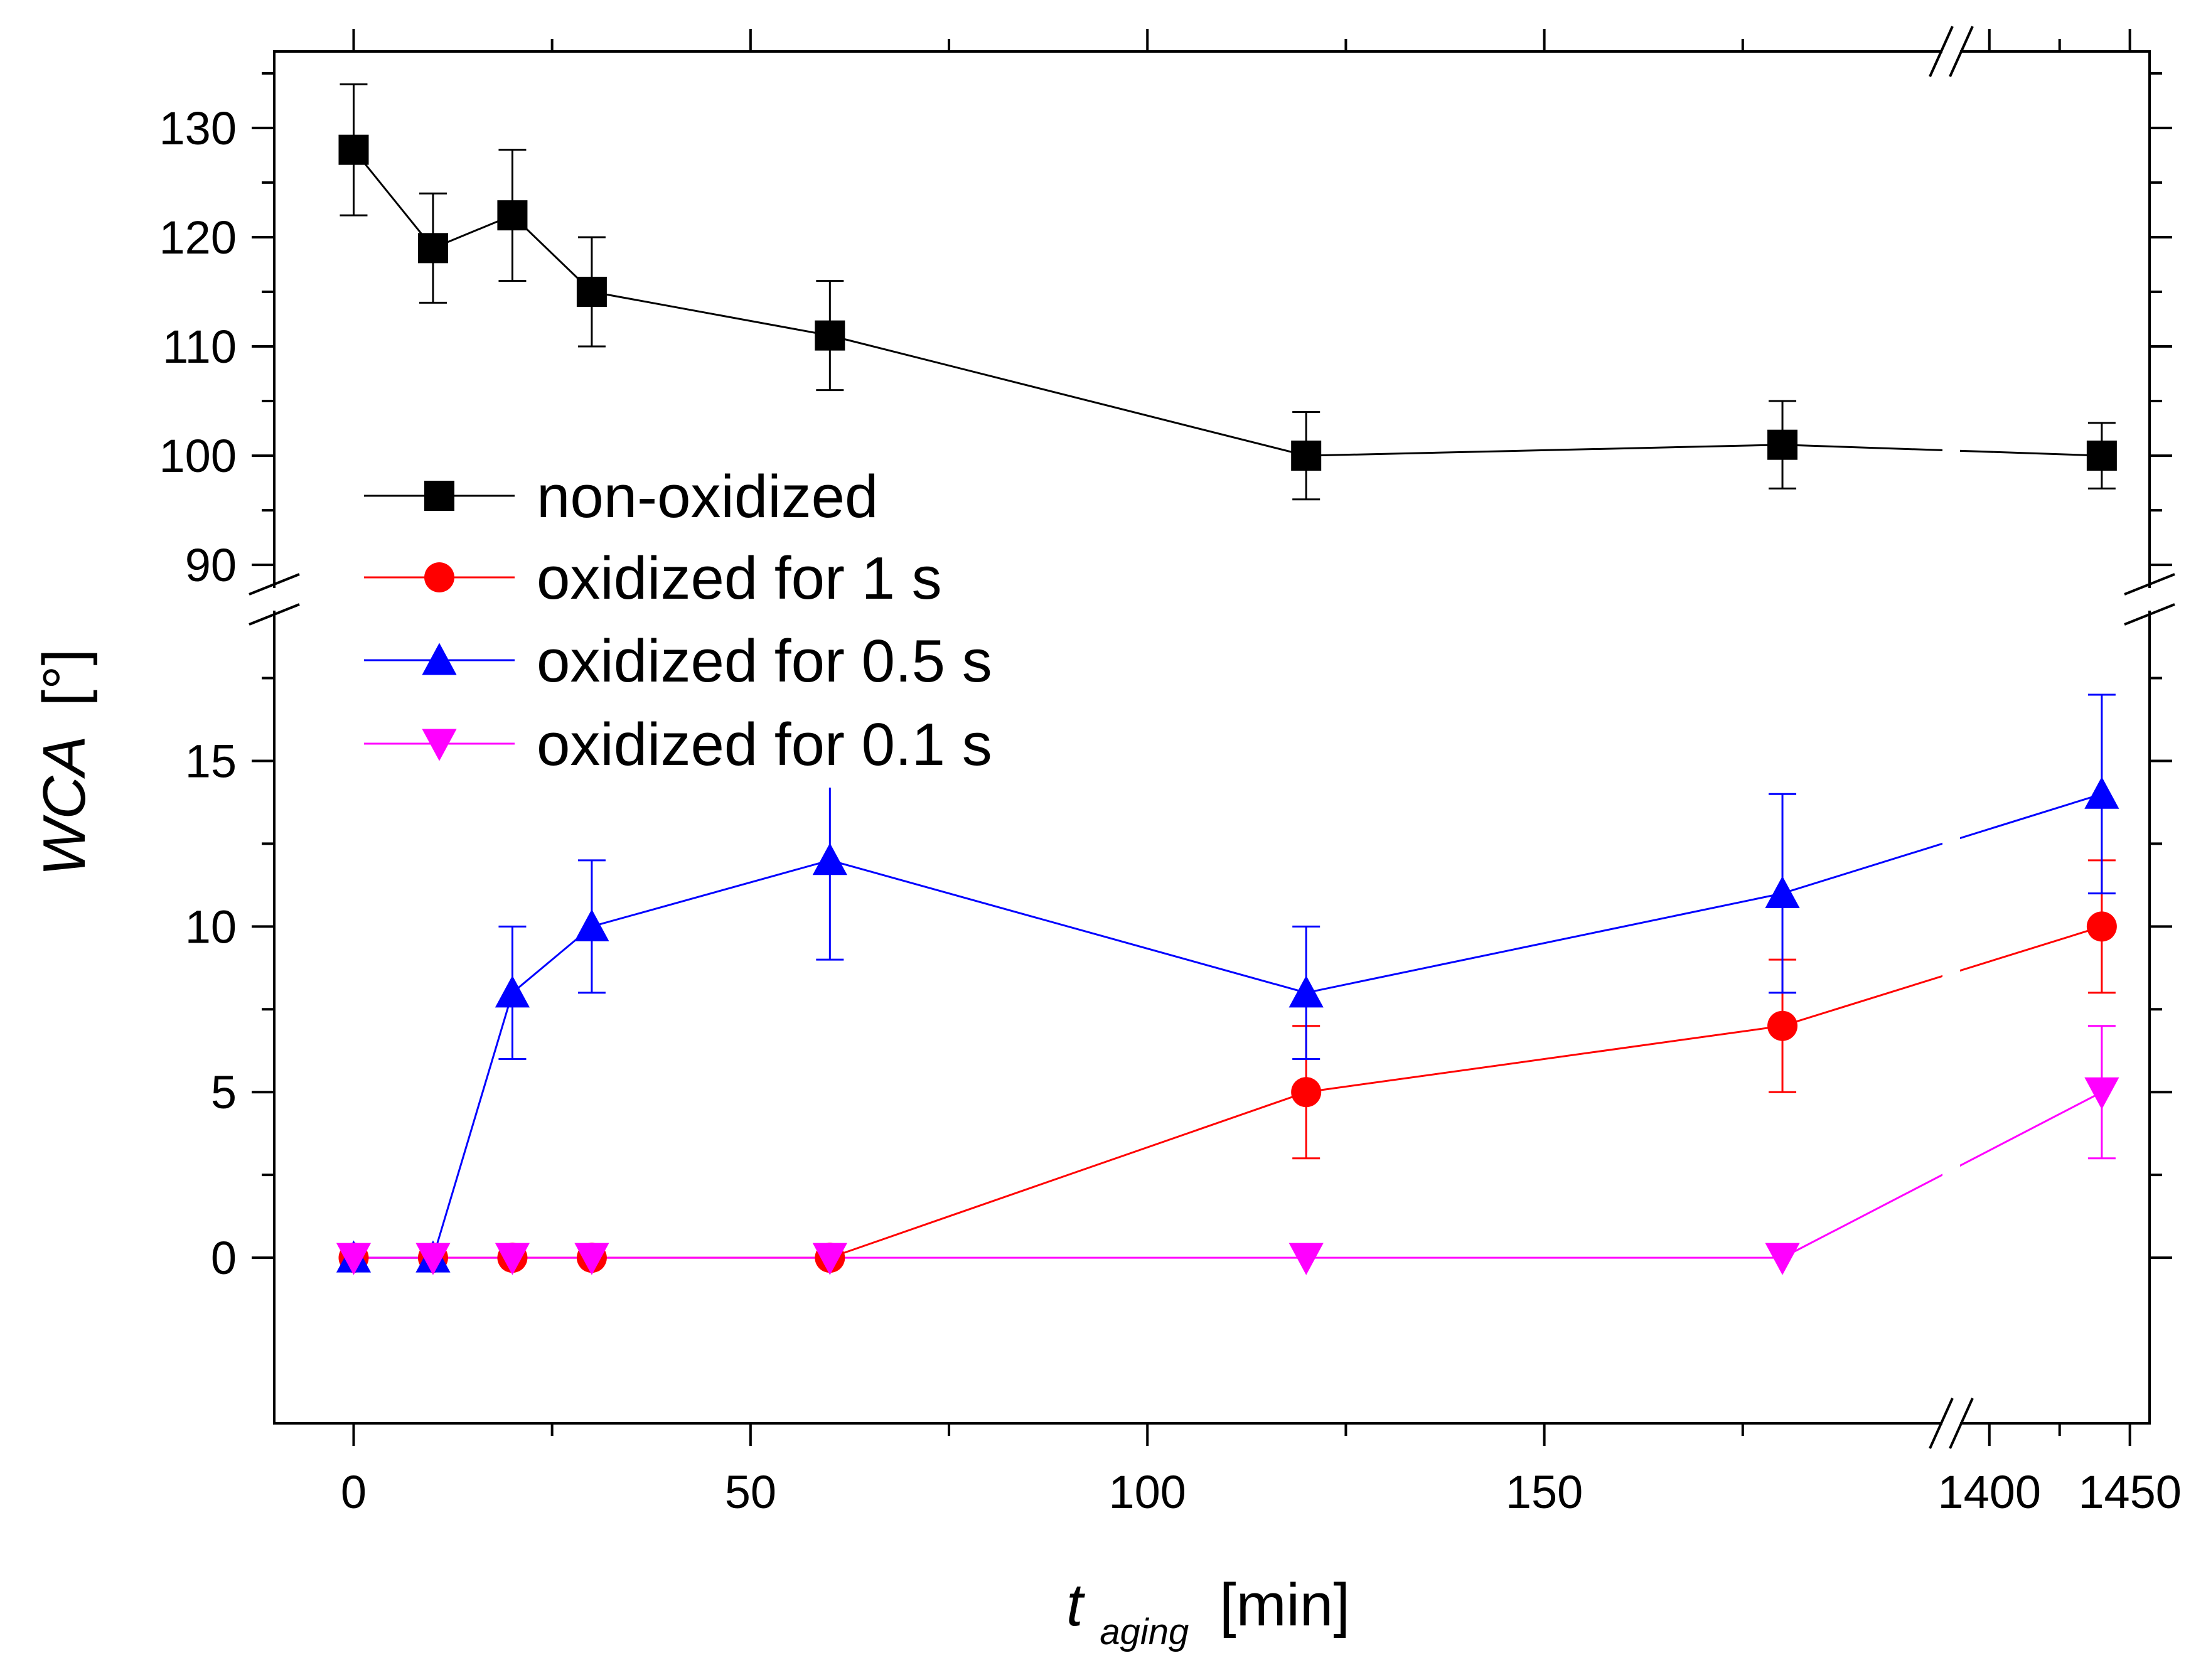 The height and width of the screenshot is (1680, 2196). Describe the element at coordinates (764, 744) in the screenshot. I see `legend-label: oxidized for 0.1 s` at that location.